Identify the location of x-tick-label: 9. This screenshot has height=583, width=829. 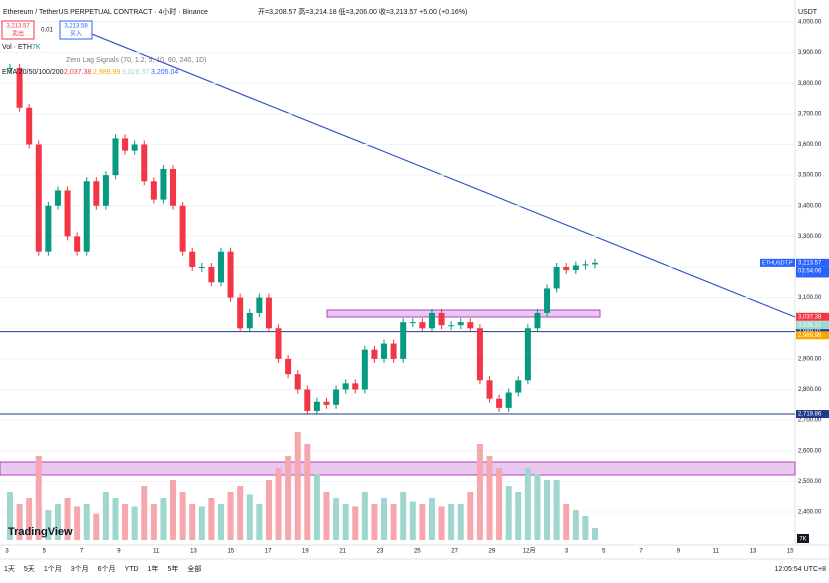
(119, 552).